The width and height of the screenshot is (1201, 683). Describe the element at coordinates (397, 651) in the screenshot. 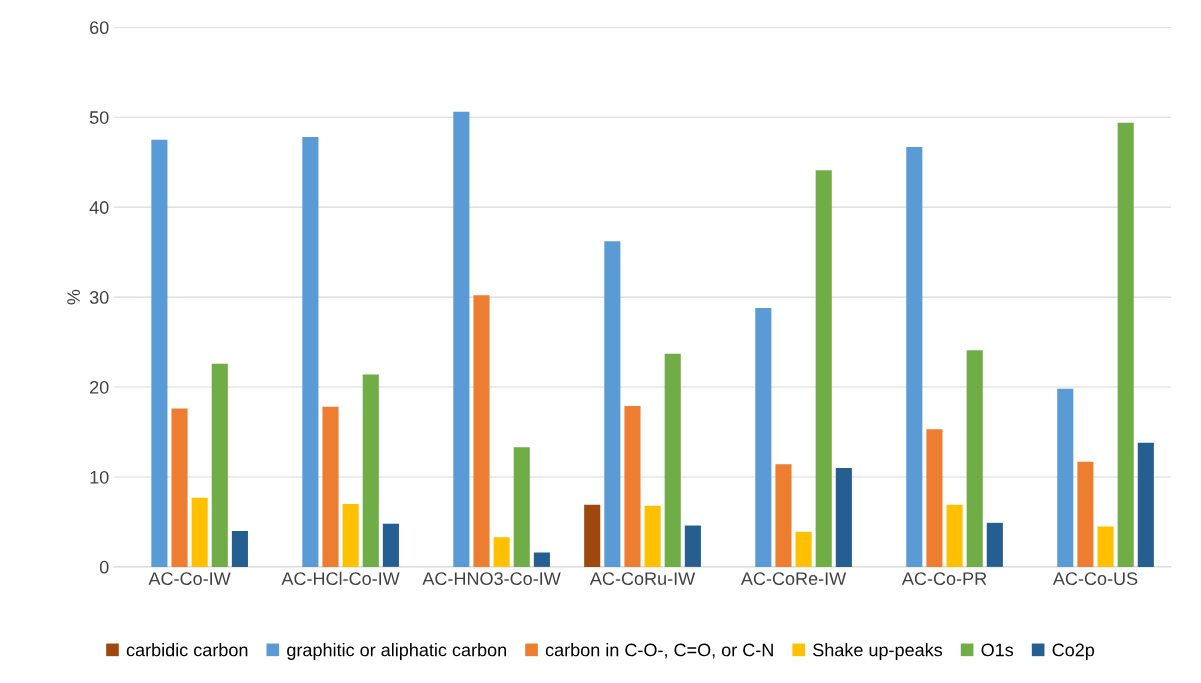

I see `legend-label: graphitic or aliphatic carbon` at that location.